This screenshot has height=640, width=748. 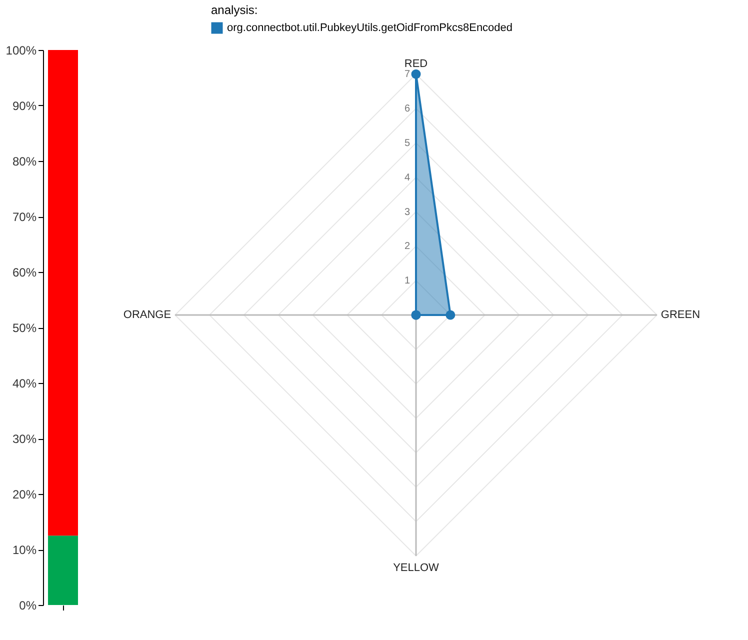 I want to click on y-tick-label: 6, so click(x=407, y=109).